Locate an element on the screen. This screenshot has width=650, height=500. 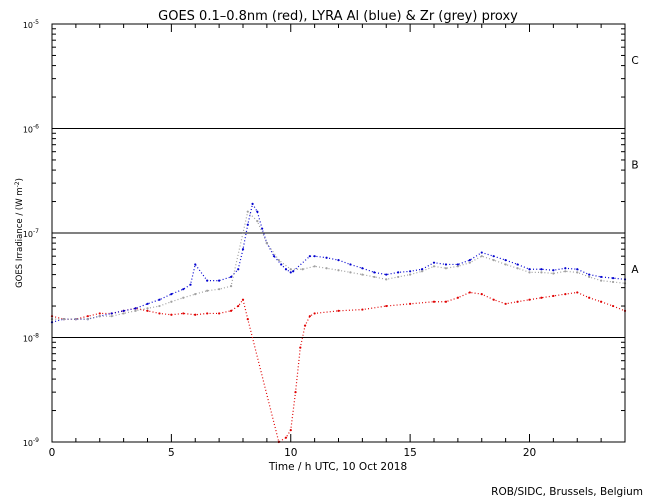
x-tick-label: 15 is located at coordinates (409, 453).